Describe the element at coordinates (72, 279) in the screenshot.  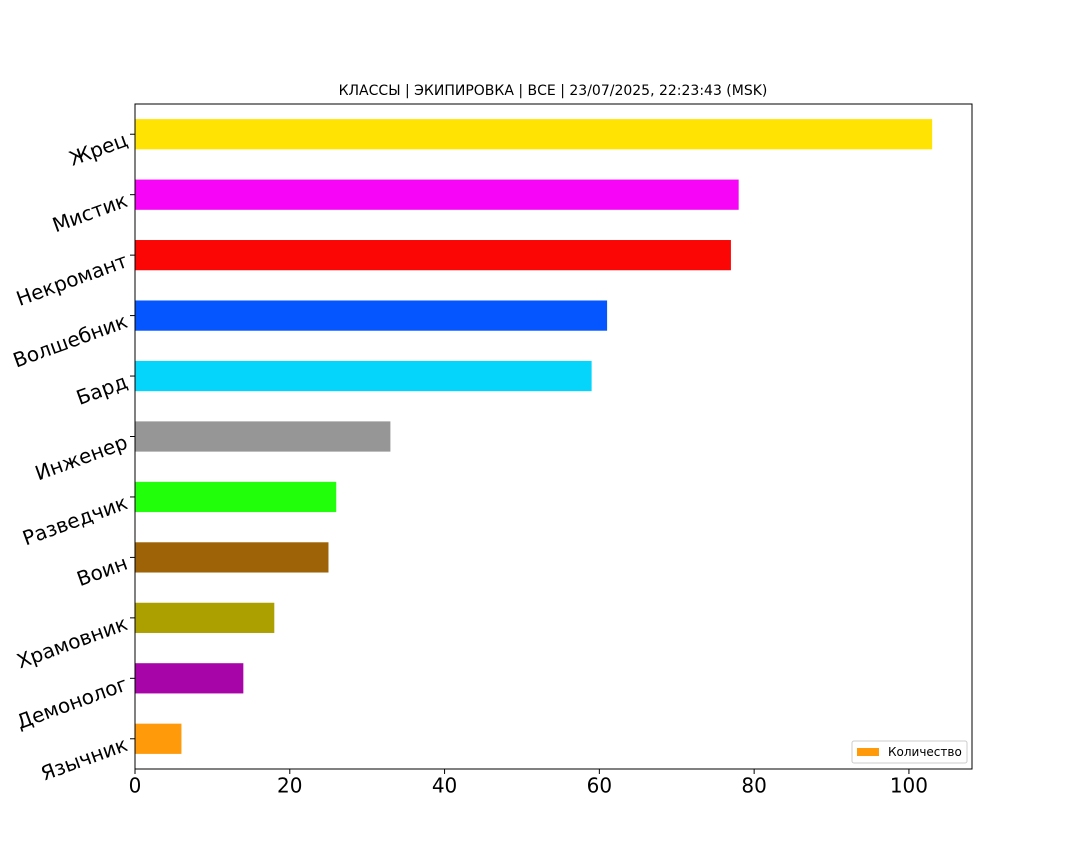
I see `y-tick-label: Некромант` at that location.